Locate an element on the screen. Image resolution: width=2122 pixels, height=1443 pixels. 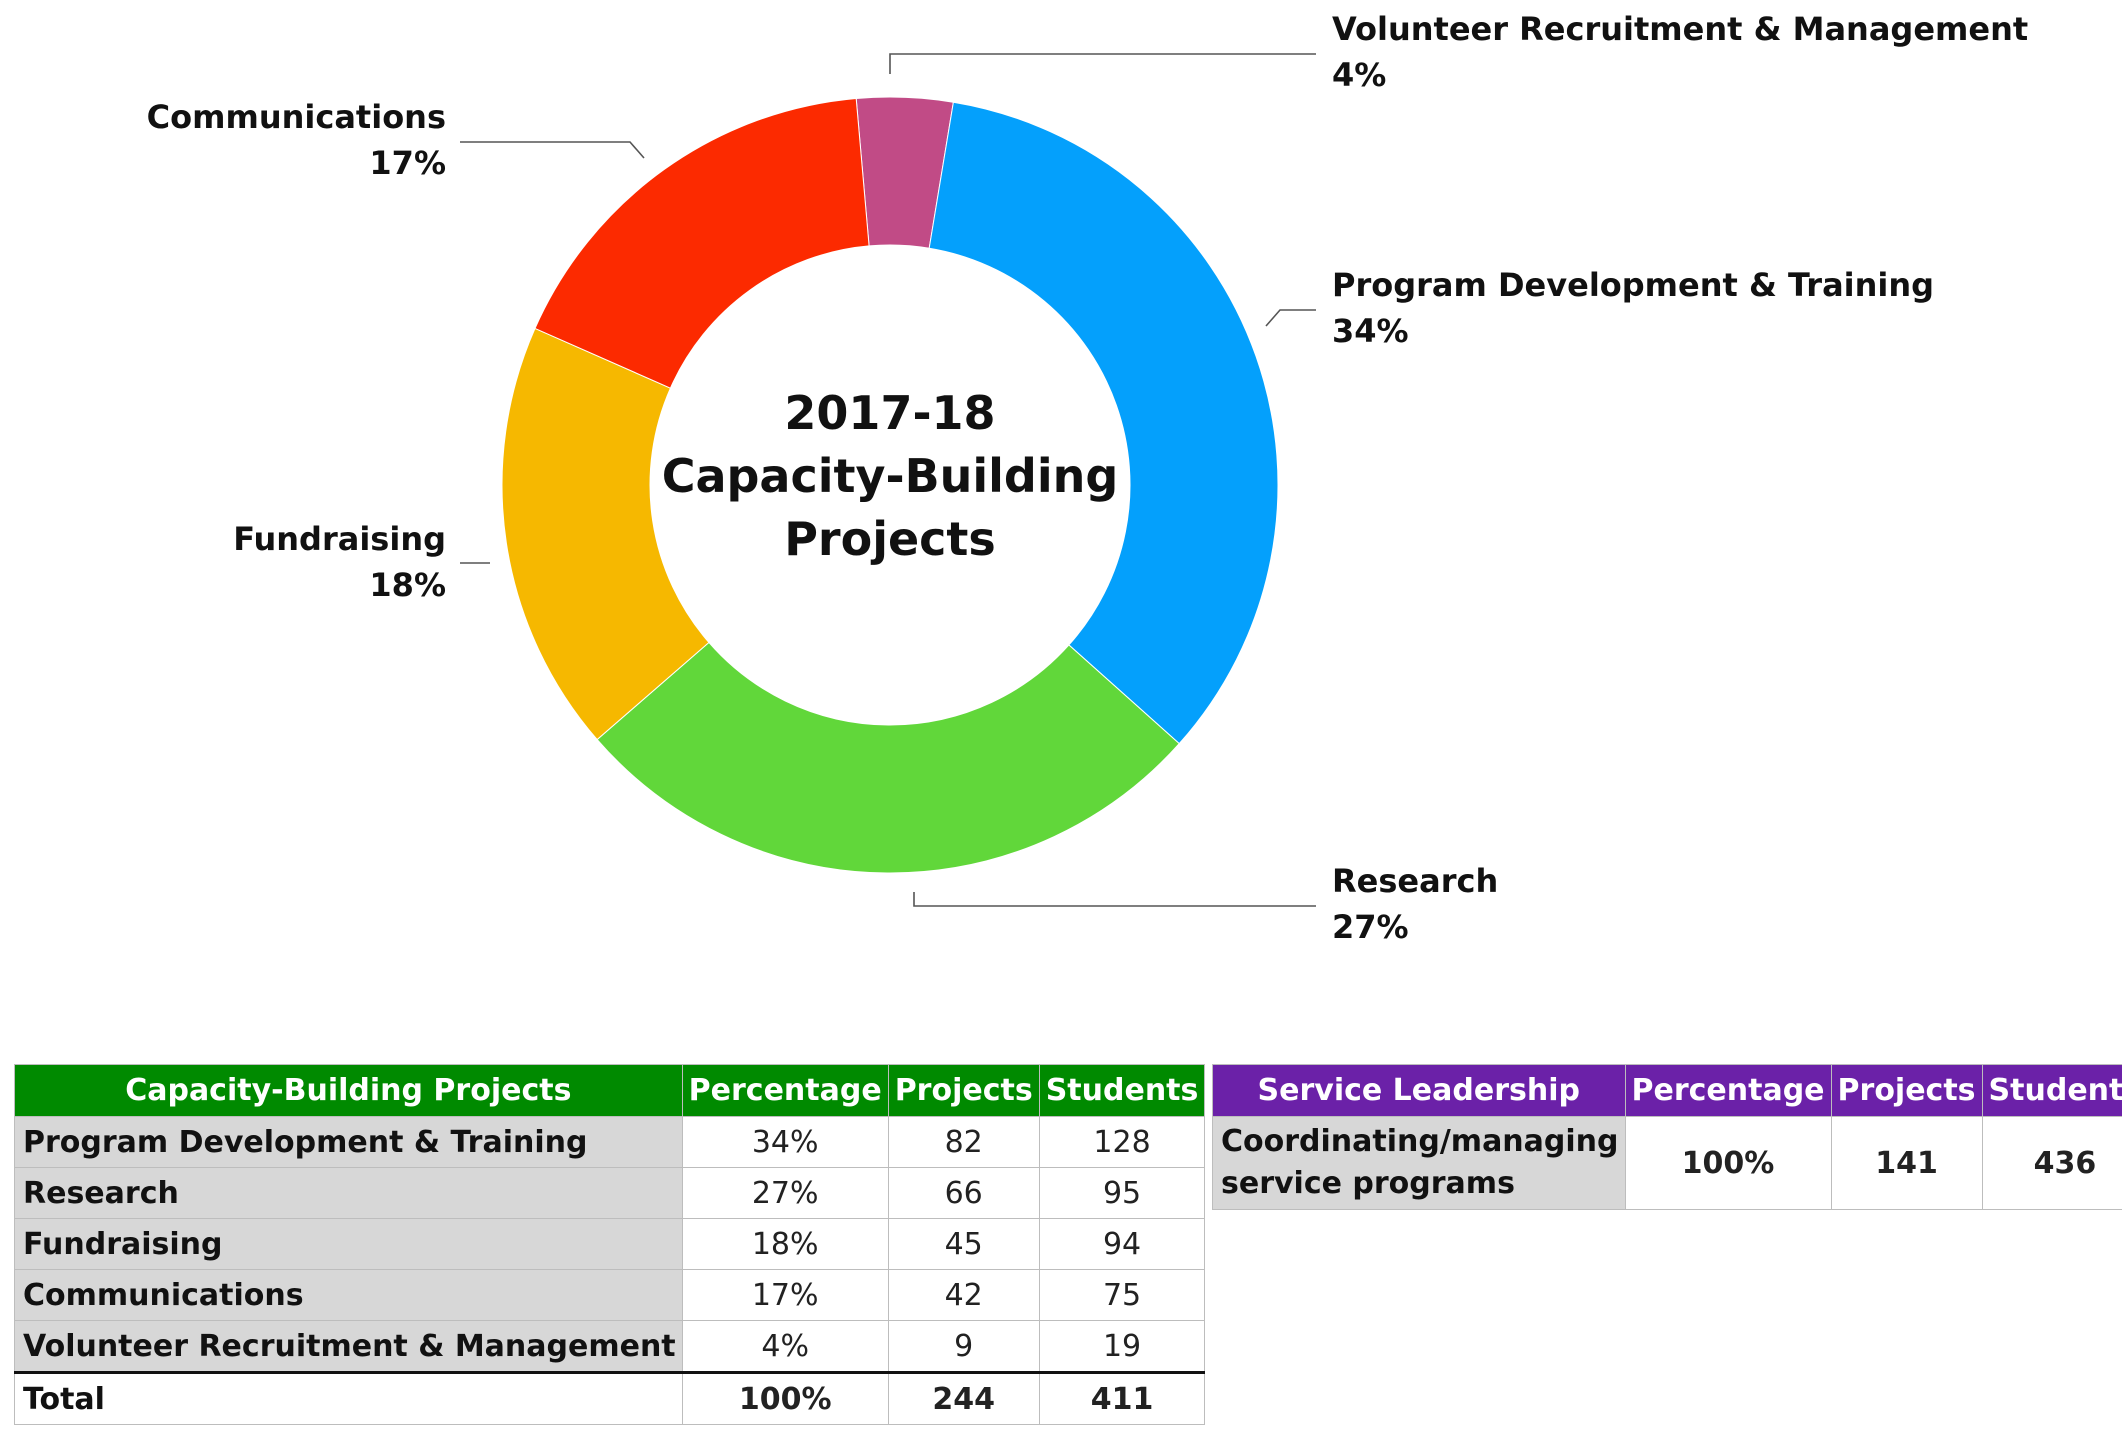
header-service-leadership: Service Leadership is located at coordinates (1419, 1090).